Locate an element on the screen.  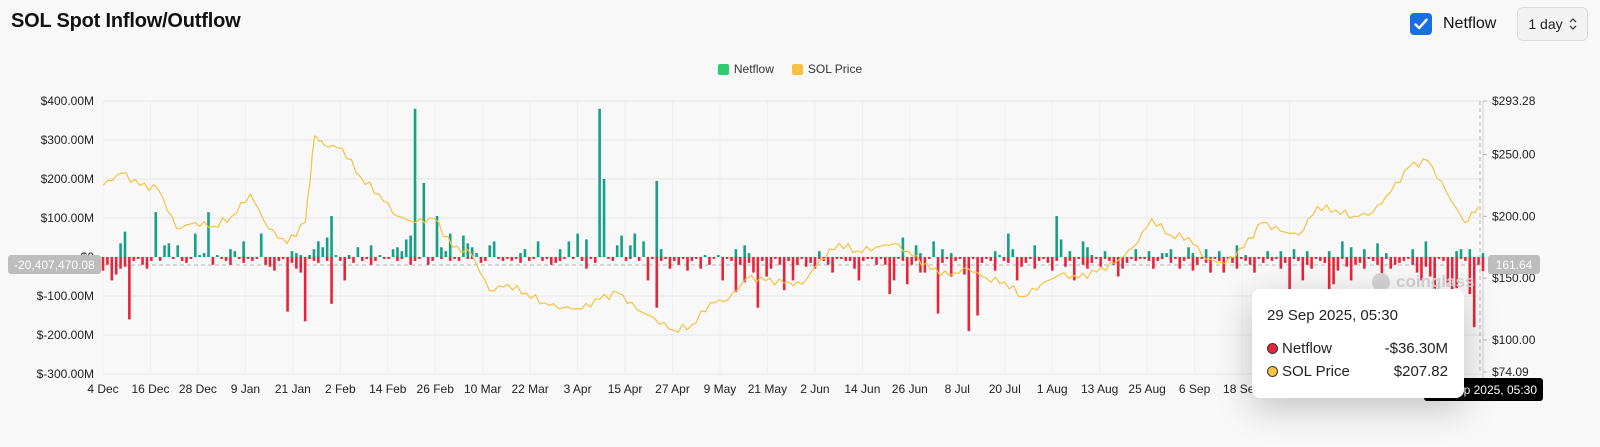
netflow-checkbox is located at coordinates (1421, 24).